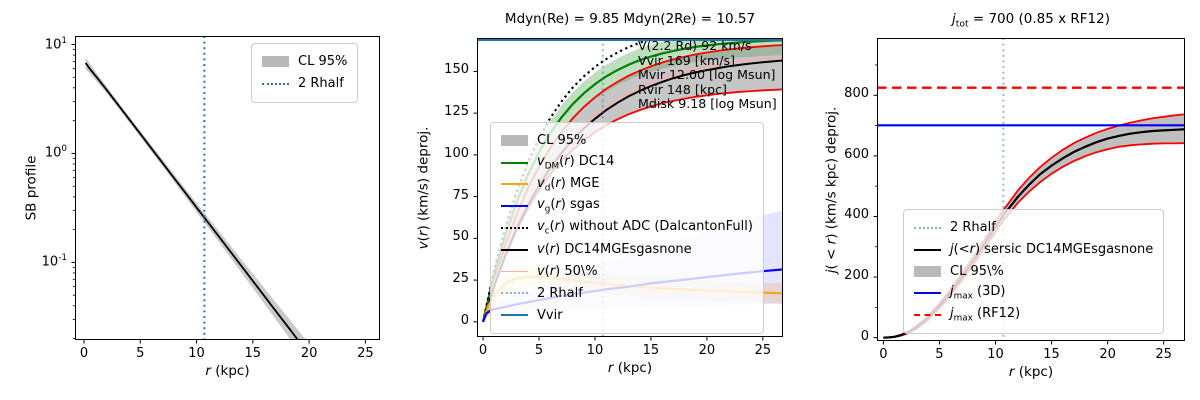  Describe the element at coordinates (456, 112) in the screenshot. I see `tick-label: 125` at that location.